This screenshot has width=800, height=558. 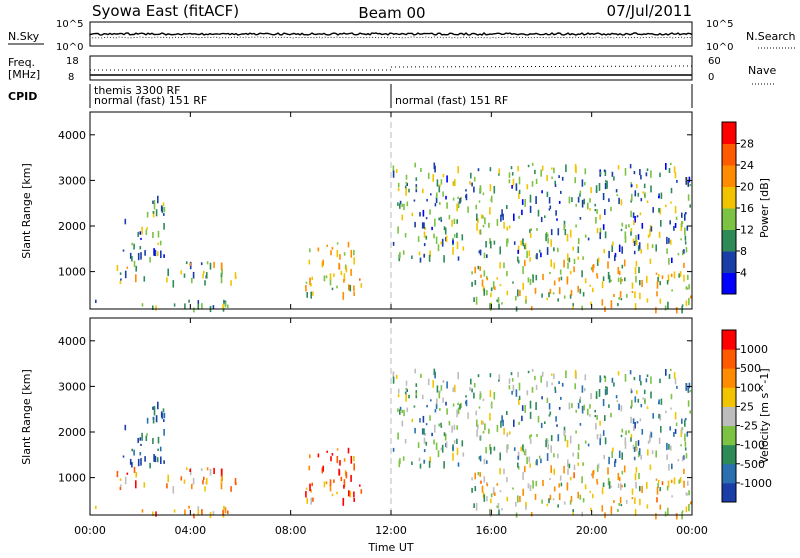 What do you see at coordinates (764, 208) in the screenshot?
I see `power-colorbar-label: Power [dB]` at bounding box center [764, 208].